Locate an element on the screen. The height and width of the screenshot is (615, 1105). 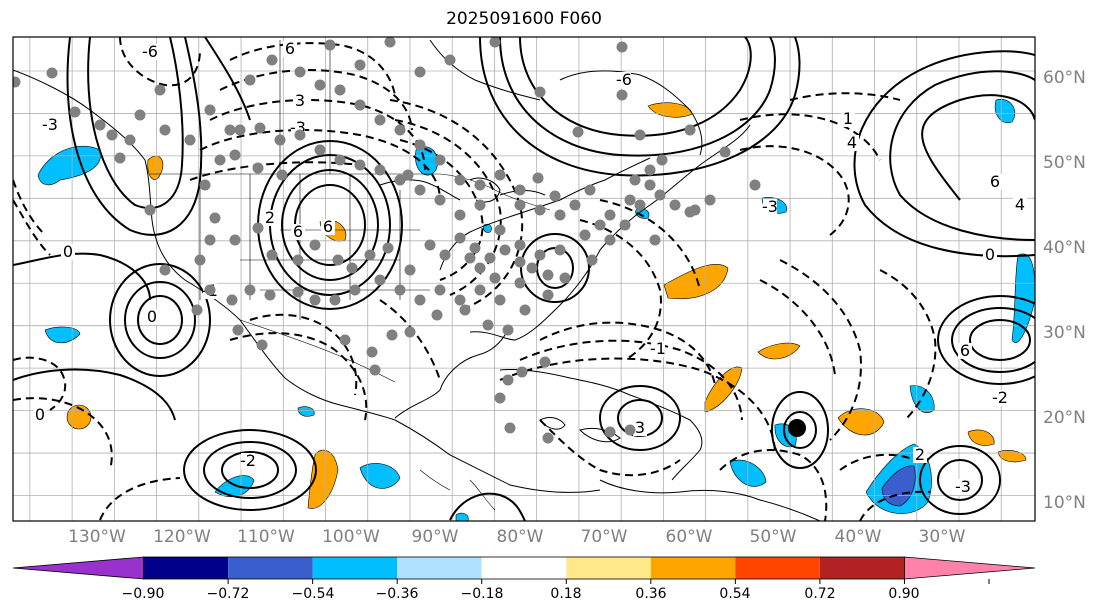
contour-label: -6 is located at coordinates (150, 51).